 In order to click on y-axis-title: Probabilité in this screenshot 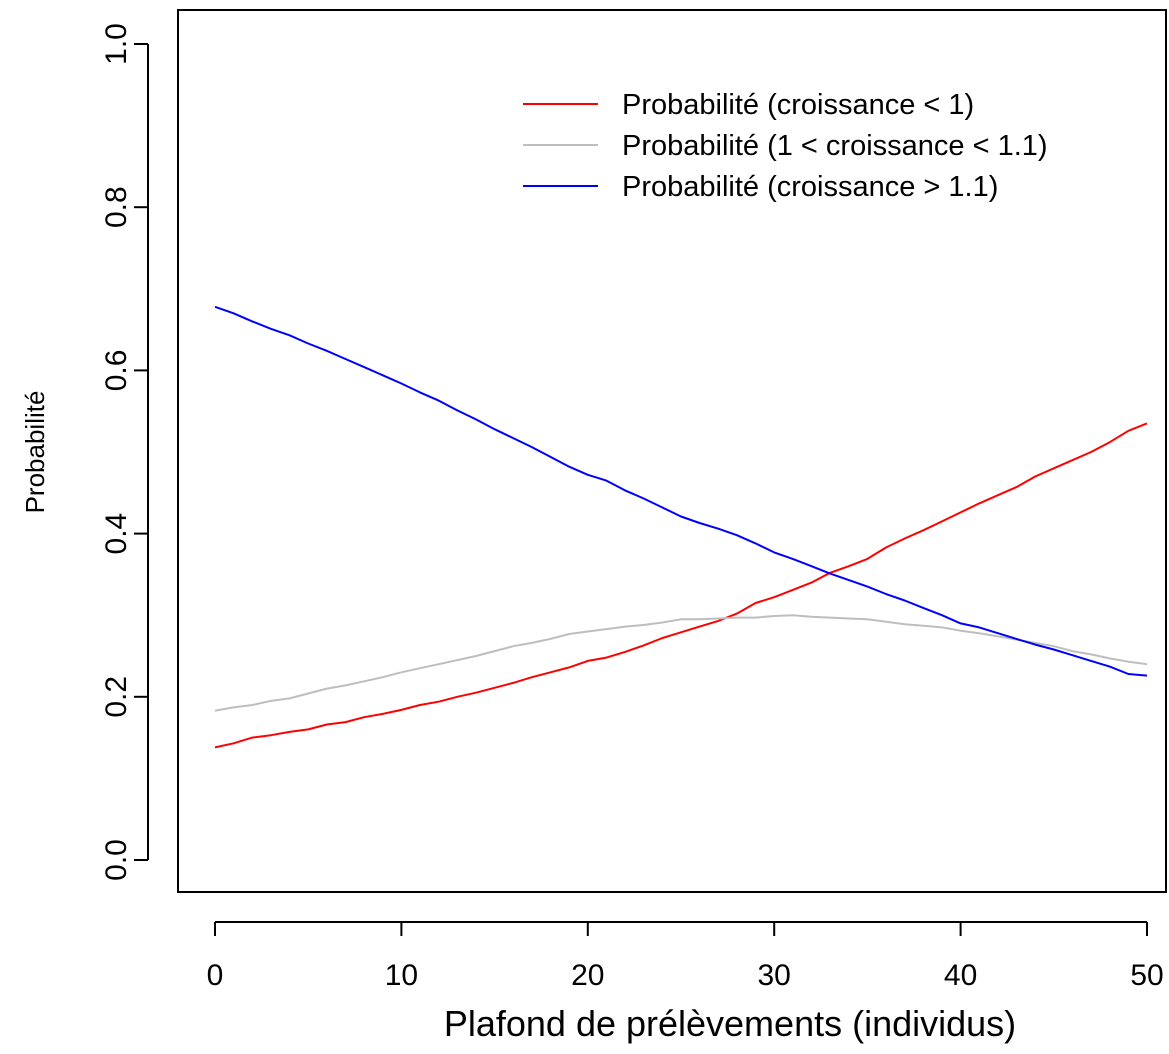, I will do `click(35, 452)`.